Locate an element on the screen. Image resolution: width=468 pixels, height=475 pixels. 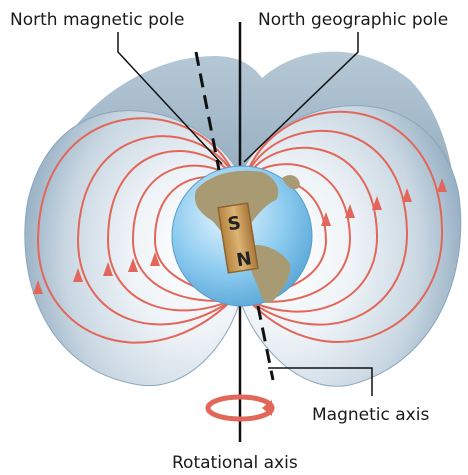
leader-north-geographic-pole is located at coordinates (301, 97).